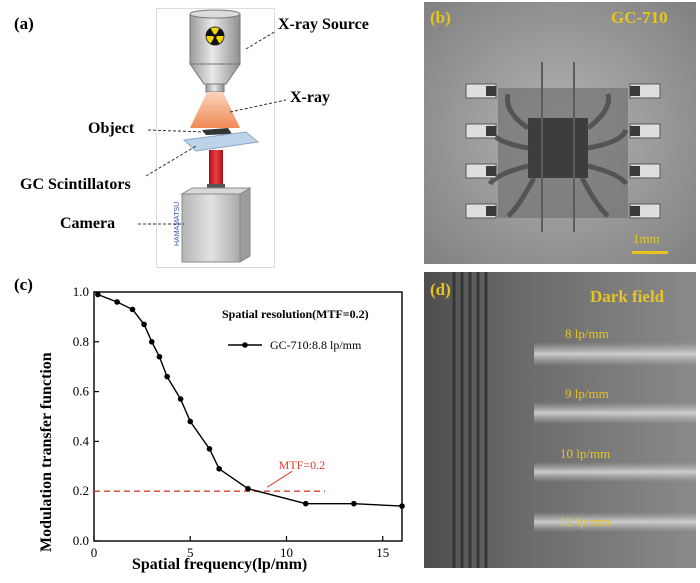 The height and width of the screenshot is (583, 700). What do you see at coordinates (323, 24) in the screenshot?
I see `xray-source-label: X-ray Source` at bounding box center [323, 24].